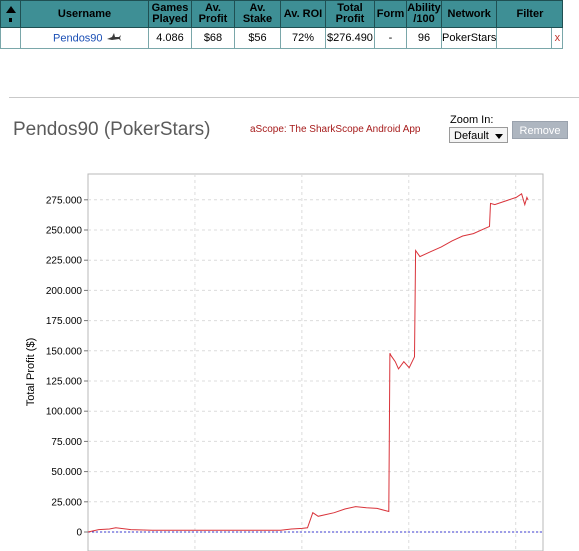  Describe the element at coordinates (530, 14) in the screenshot. I see `filter-header: Filter` at that location.